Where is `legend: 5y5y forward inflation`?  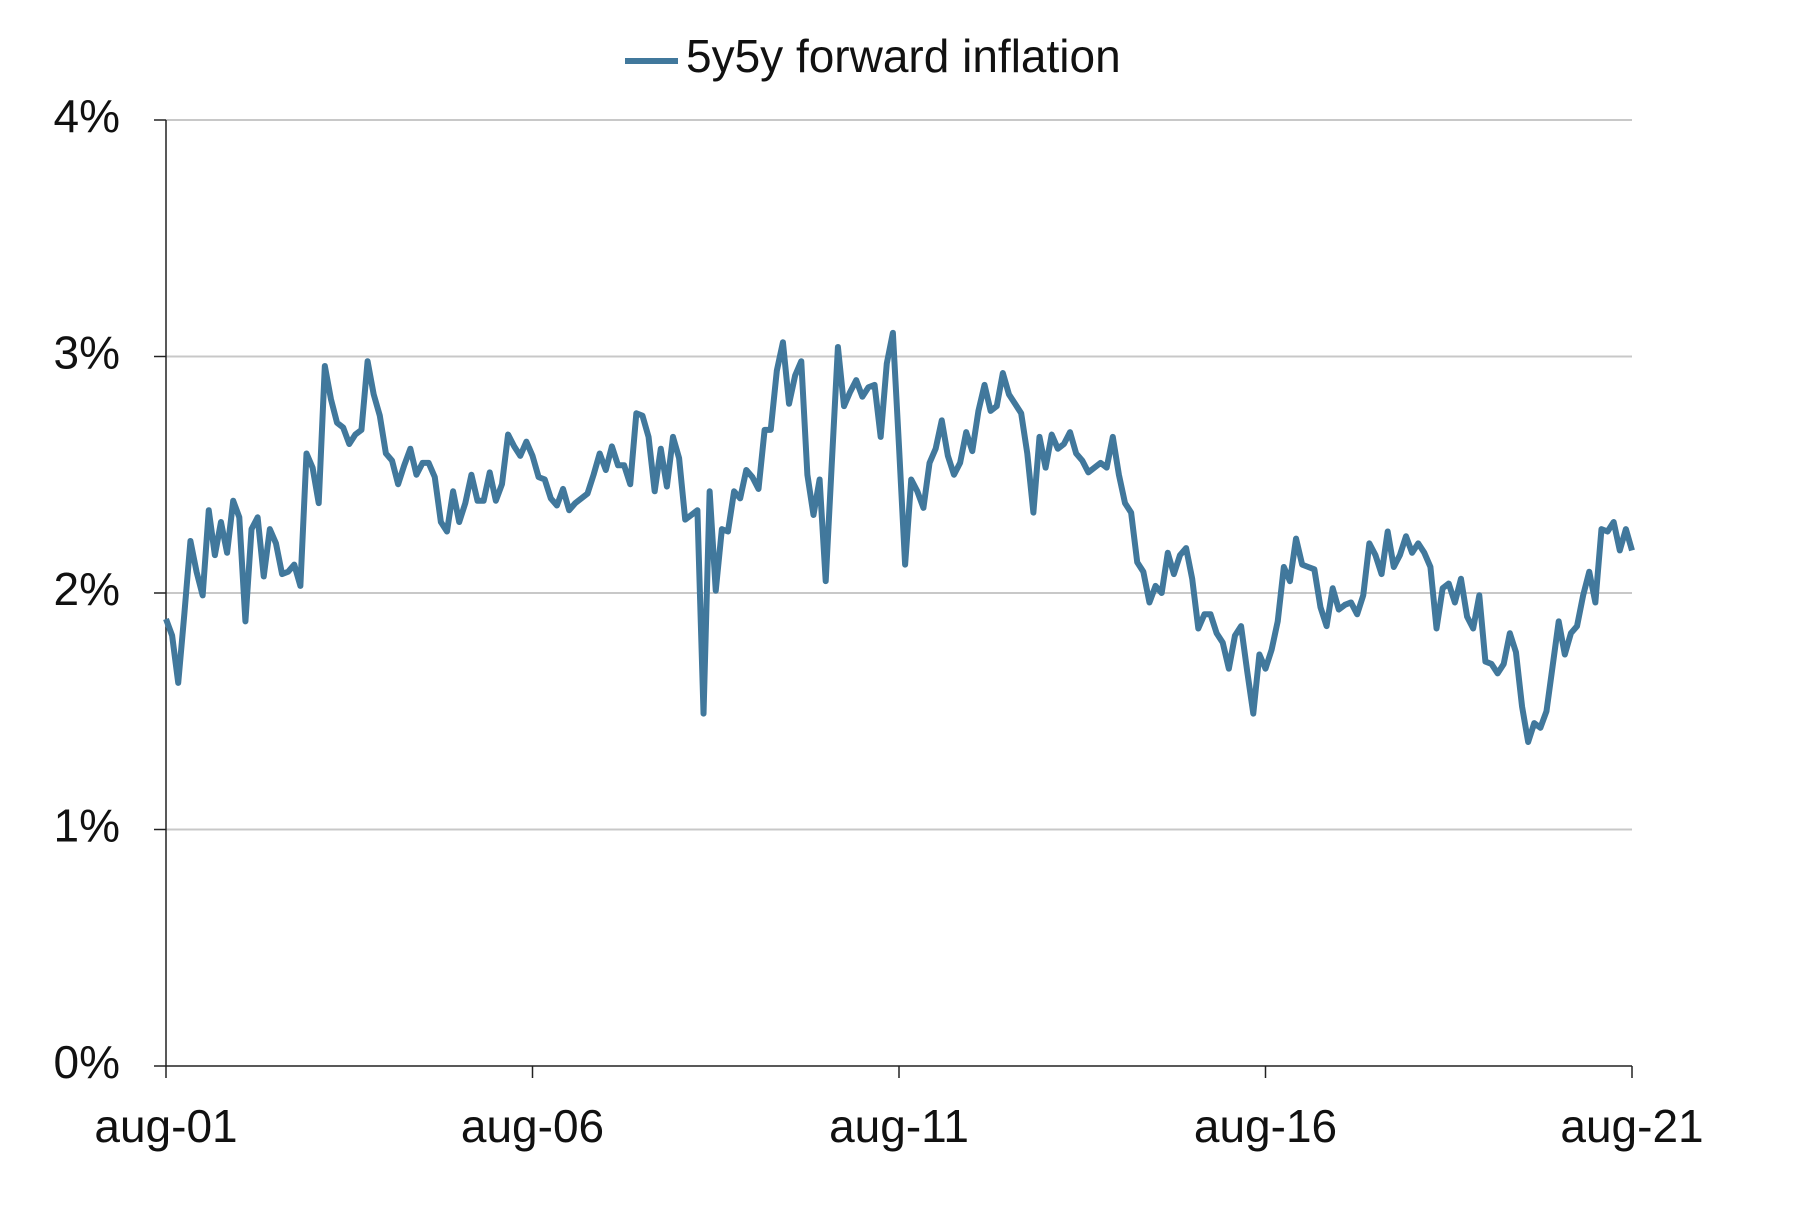
legend: 5y5y forward inflation is located at coordinates (873, 56).